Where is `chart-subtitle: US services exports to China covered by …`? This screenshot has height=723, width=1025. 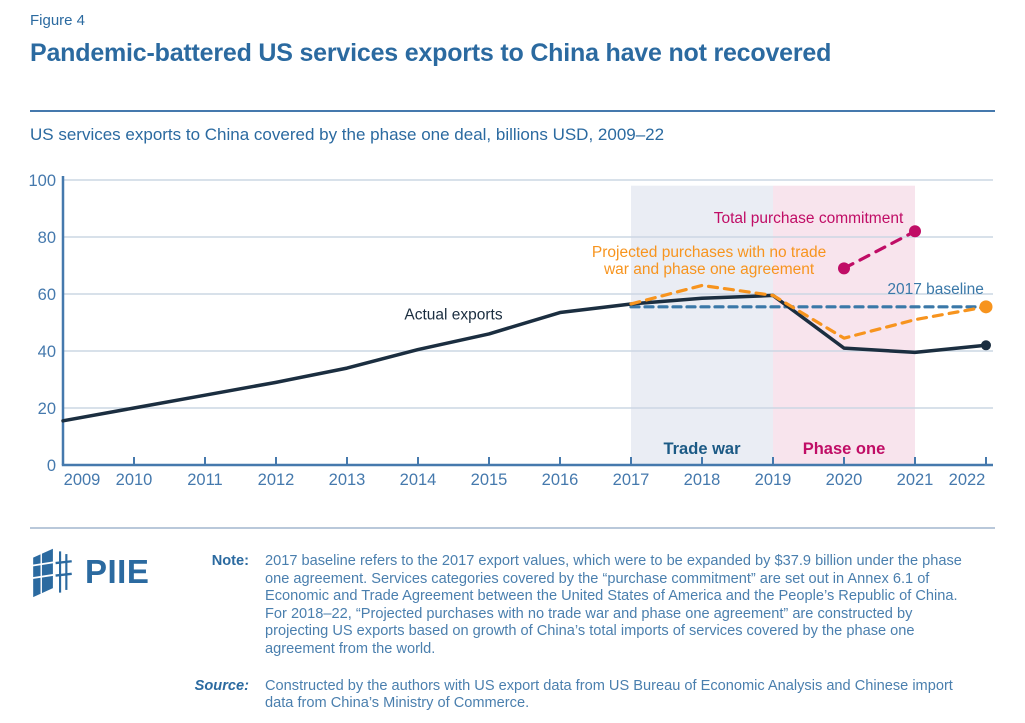 chart-subtitle: US services exports to China covered by … is located at coordinates (347, 134).